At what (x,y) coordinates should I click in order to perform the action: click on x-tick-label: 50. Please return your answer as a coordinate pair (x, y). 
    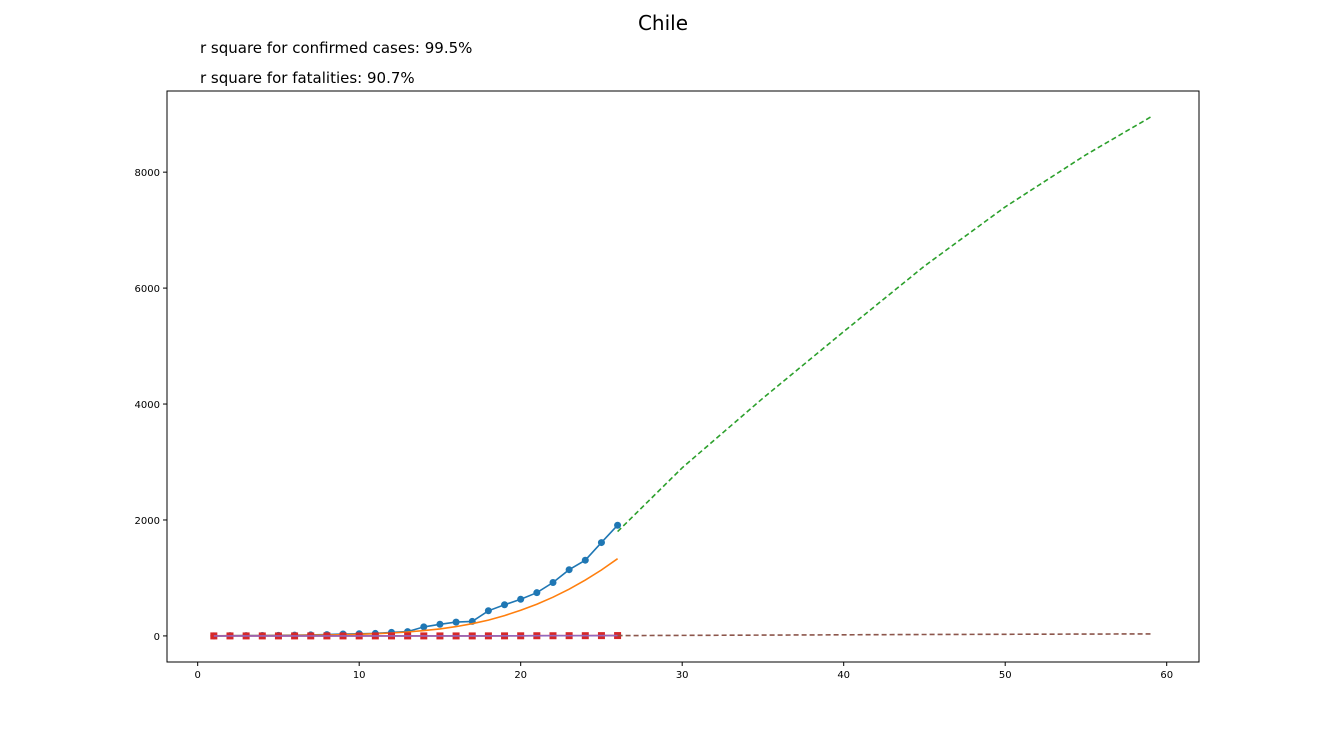
    Looking at the image, I should click on (1005, 675).